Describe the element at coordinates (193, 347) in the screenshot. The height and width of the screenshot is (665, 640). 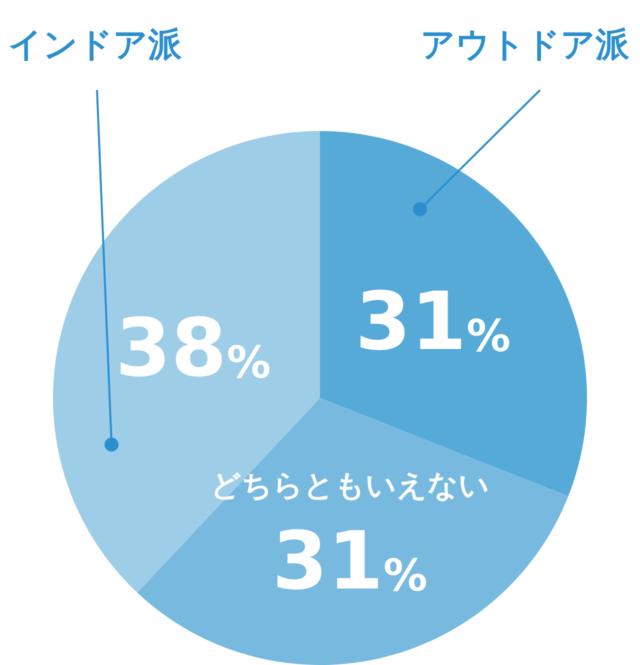
I see `data-label: 38%` at that location.